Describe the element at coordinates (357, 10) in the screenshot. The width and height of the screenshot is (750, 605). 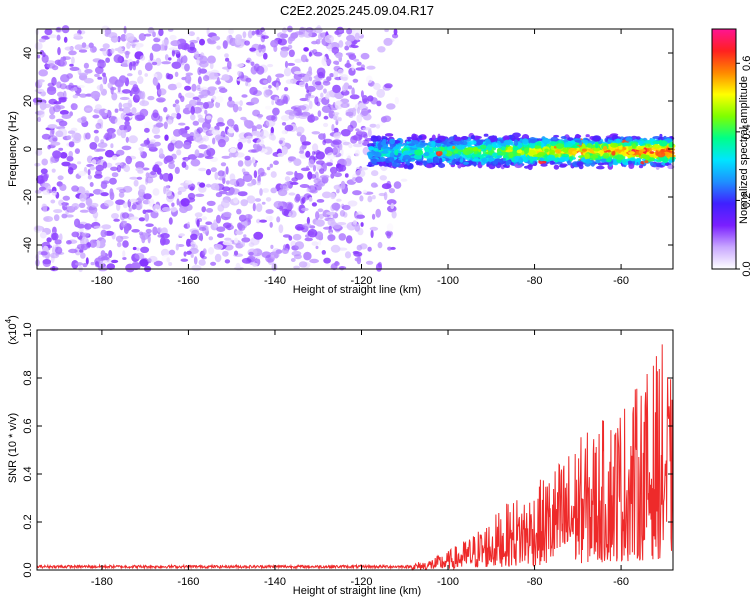
I see `figure-title: C2E2.2025.245.09.04.R17` at that location.